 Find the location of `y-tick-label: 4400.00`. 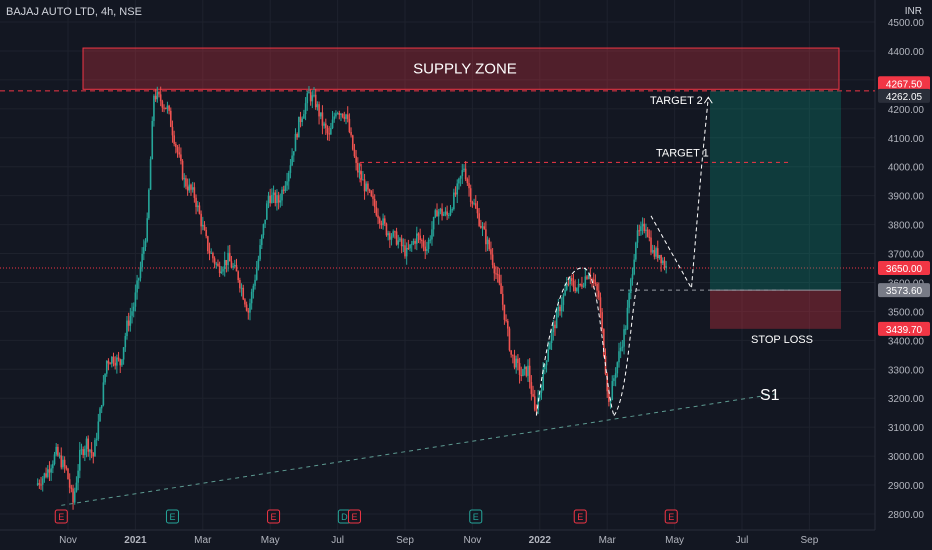

y-tick-label: 4400.00 is located at coordinates (906, 52).